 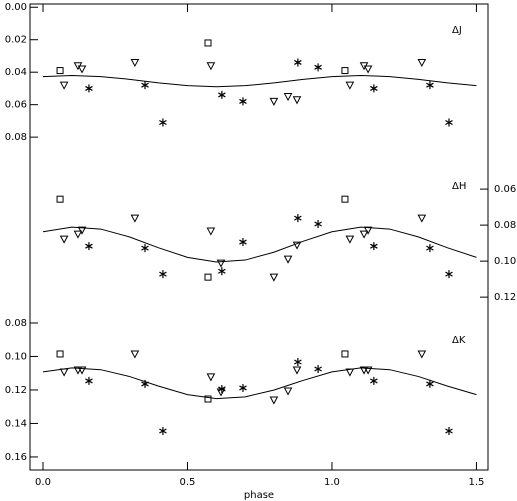 What do you see at coordinates (259, 495) in the screenshot?
I see `x-axis-label: phase` at bounding box center [259, 495].